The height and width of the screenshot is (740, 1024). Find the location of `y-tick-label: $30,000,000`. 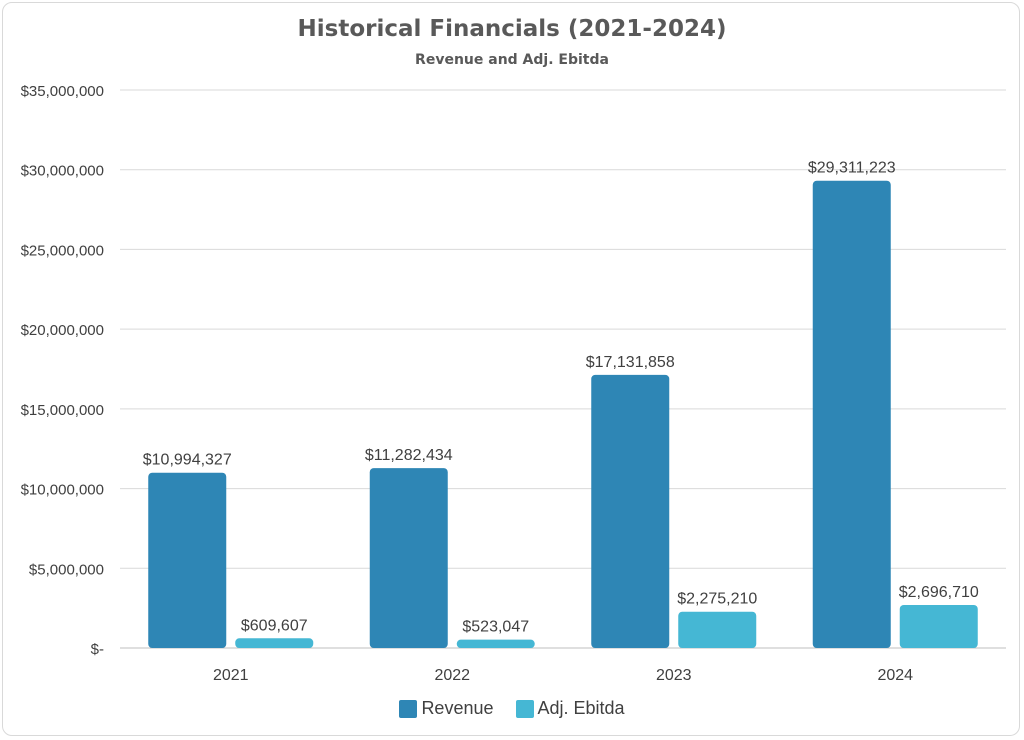

y-tick-label: $30,000,000 is located at coordinates (62, 171).